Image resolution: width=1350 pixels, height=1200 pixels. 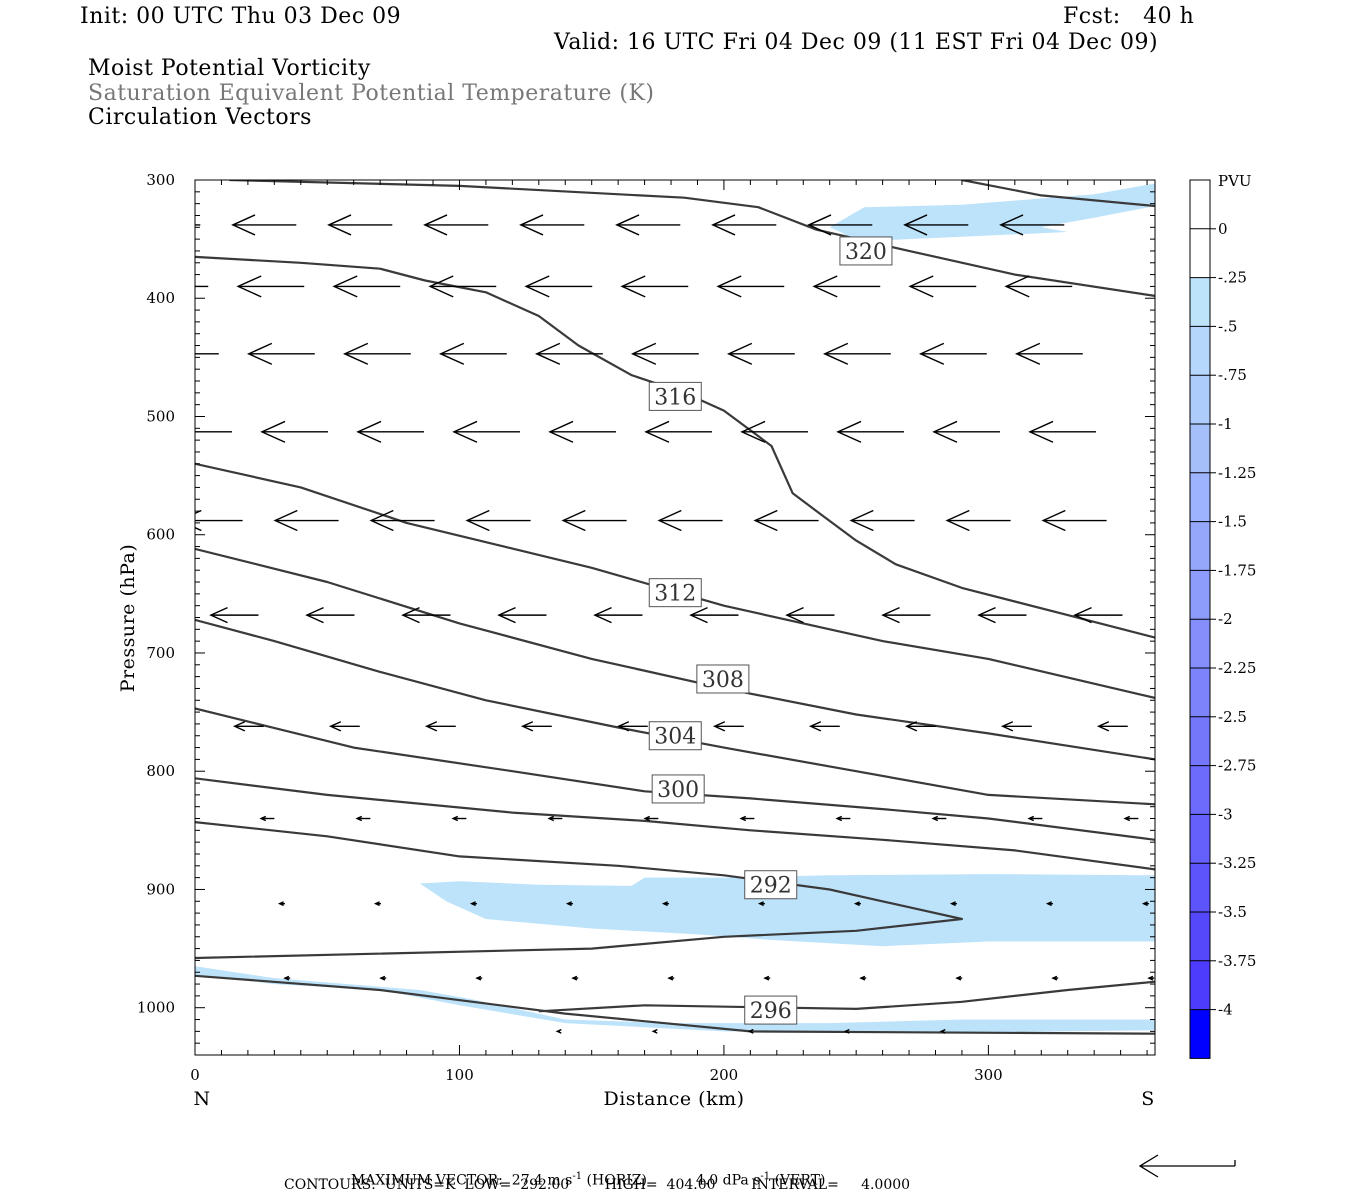 I want to click on colorbar-level-9: -2.25, so click(x=1237, y=668).